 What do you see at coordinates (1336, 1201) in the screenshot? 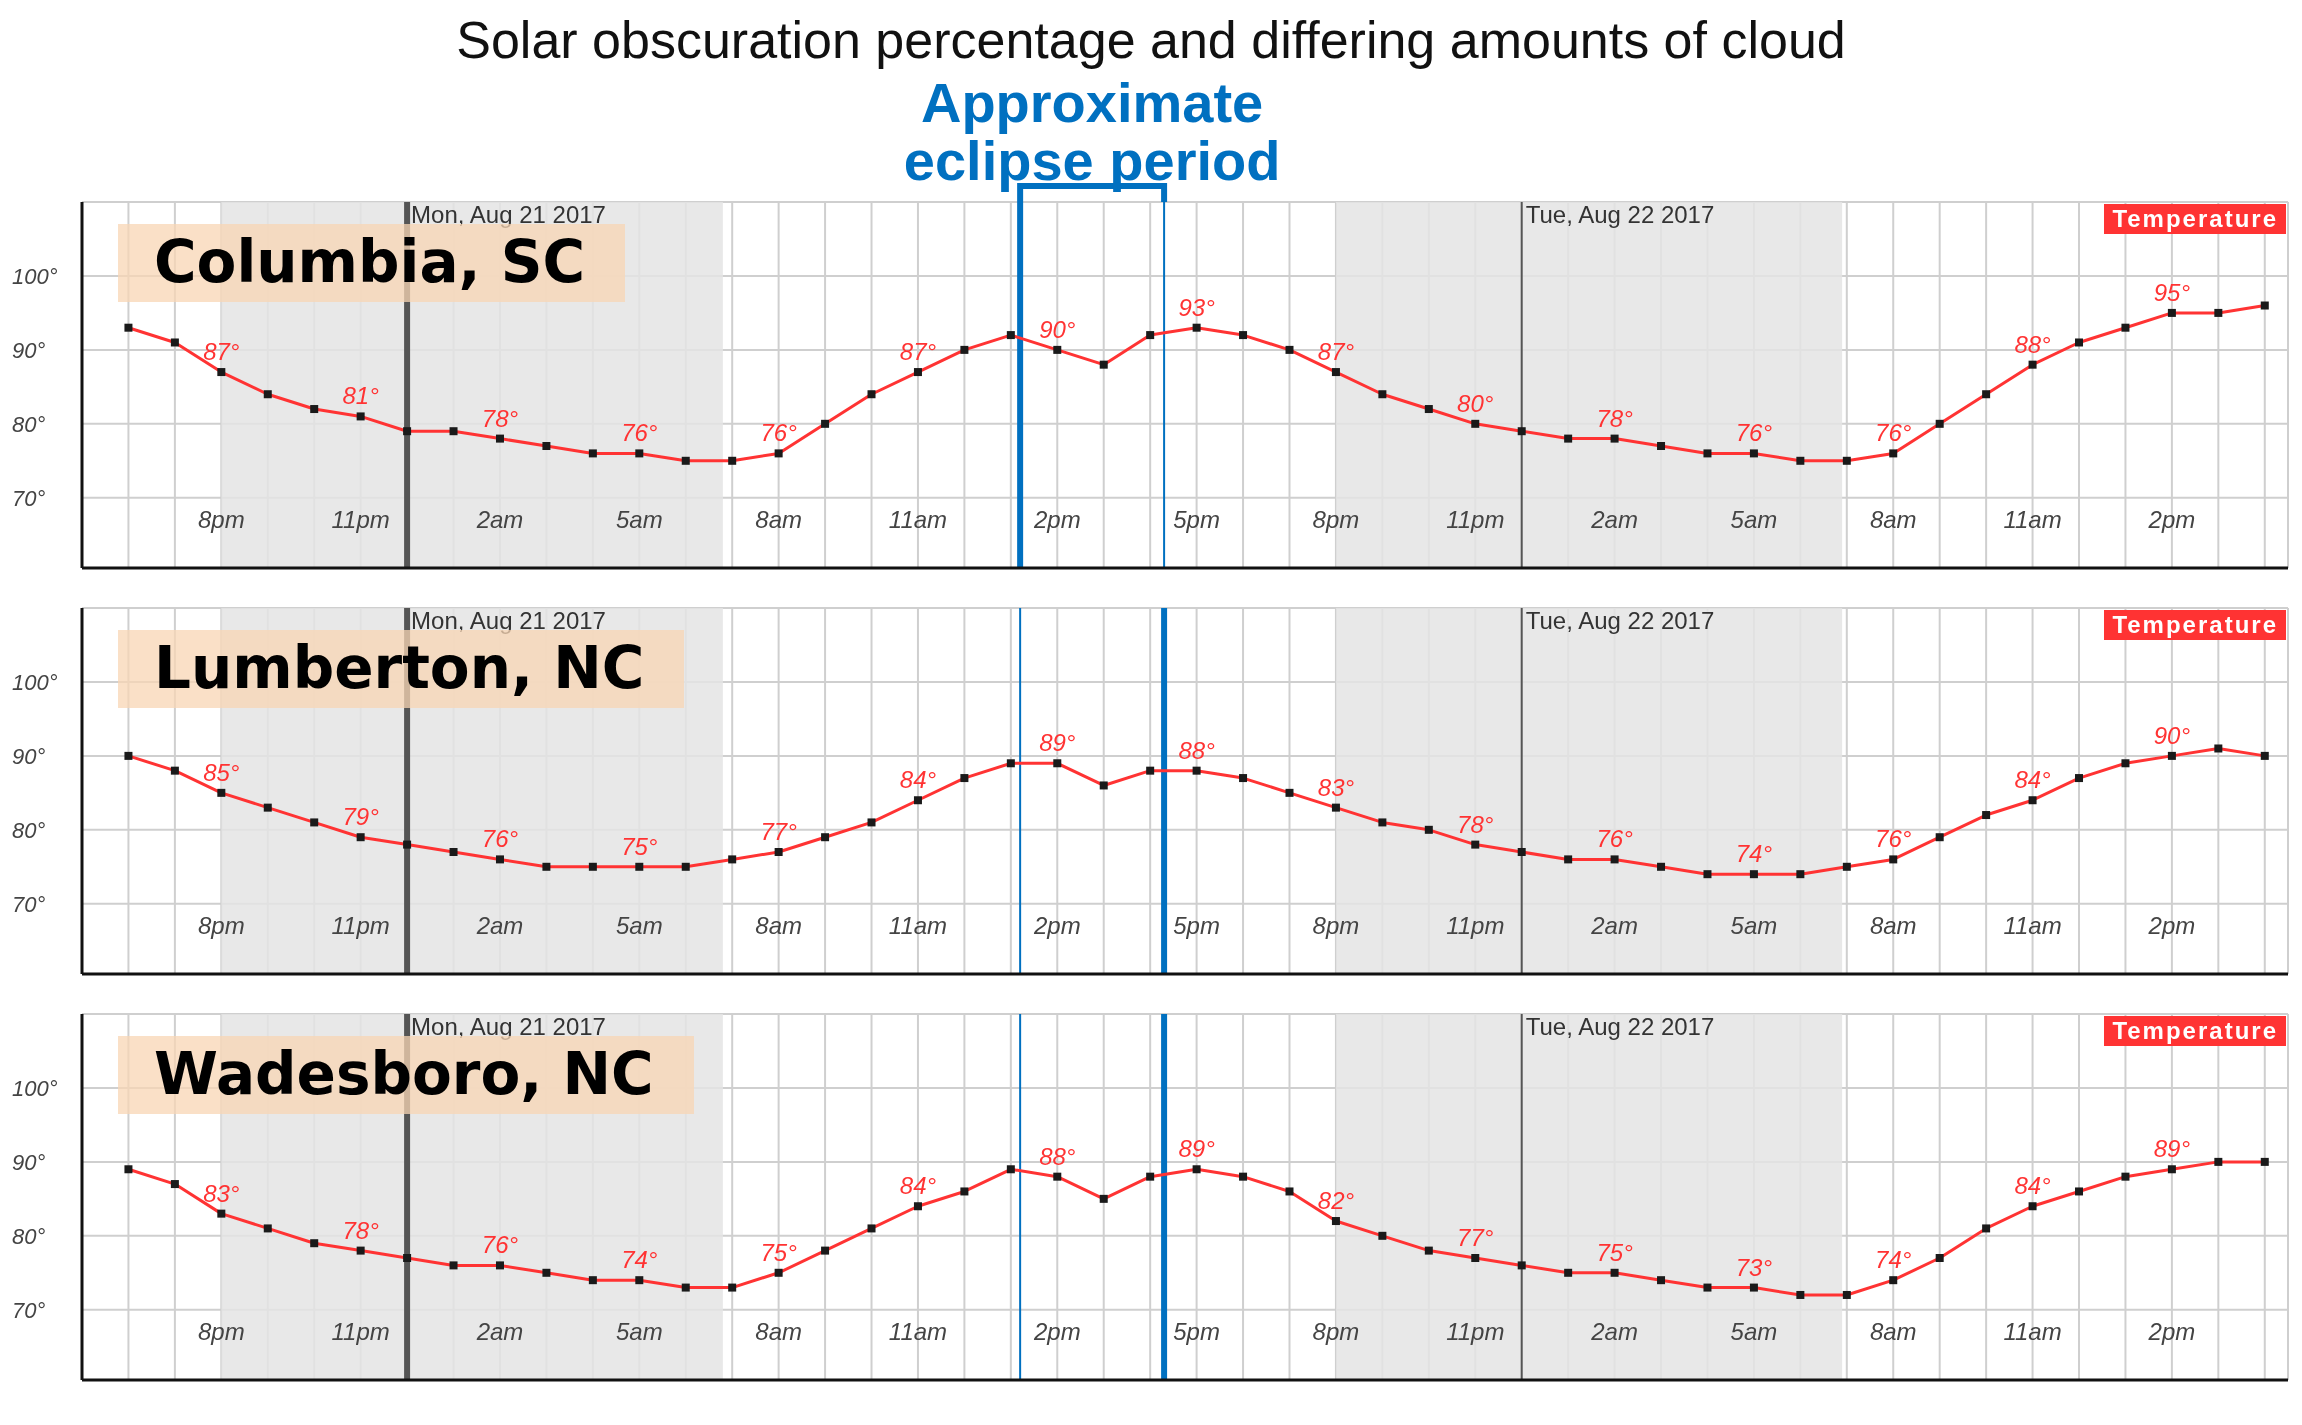
I see `data-label: 82°` at bounding box center [1336, 1201].